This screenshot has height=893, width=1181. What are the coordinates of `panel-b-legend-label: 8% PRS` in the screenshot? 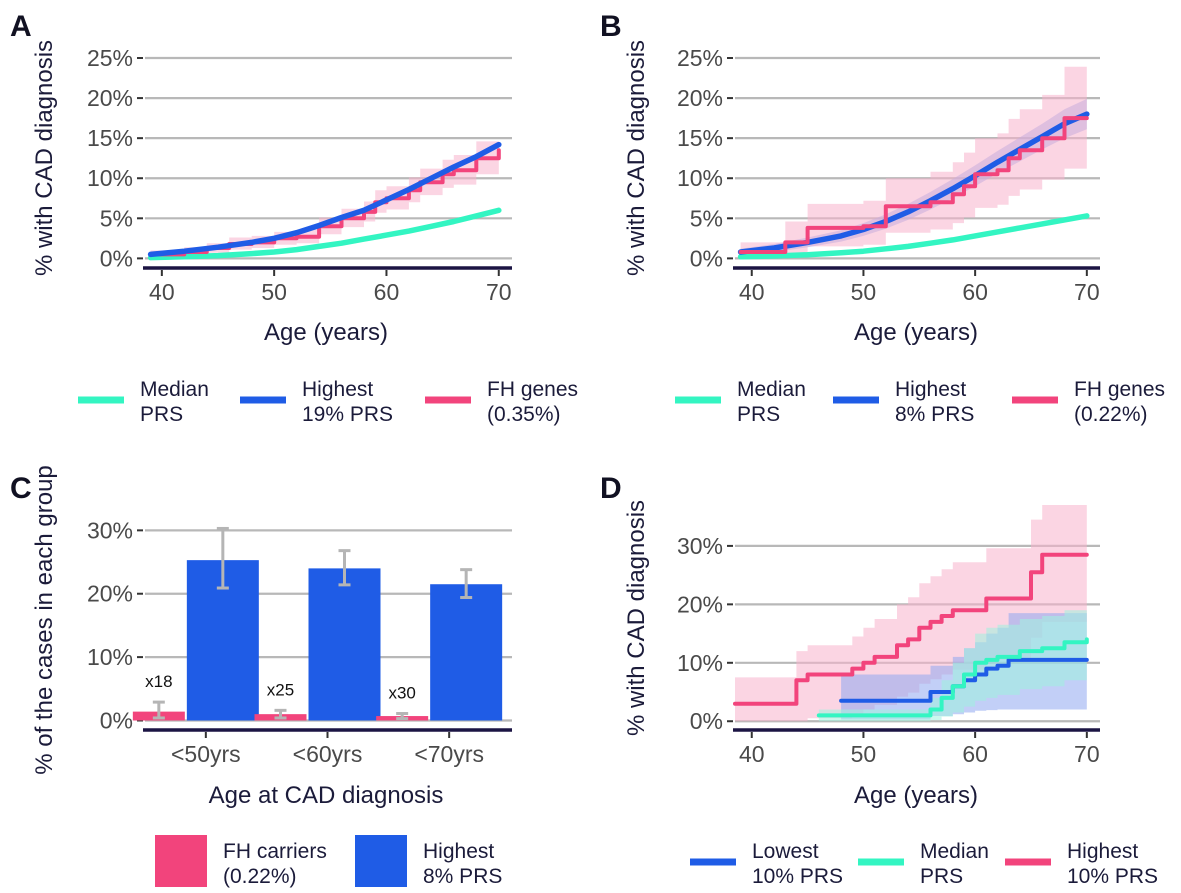 It's located at (934, 414).